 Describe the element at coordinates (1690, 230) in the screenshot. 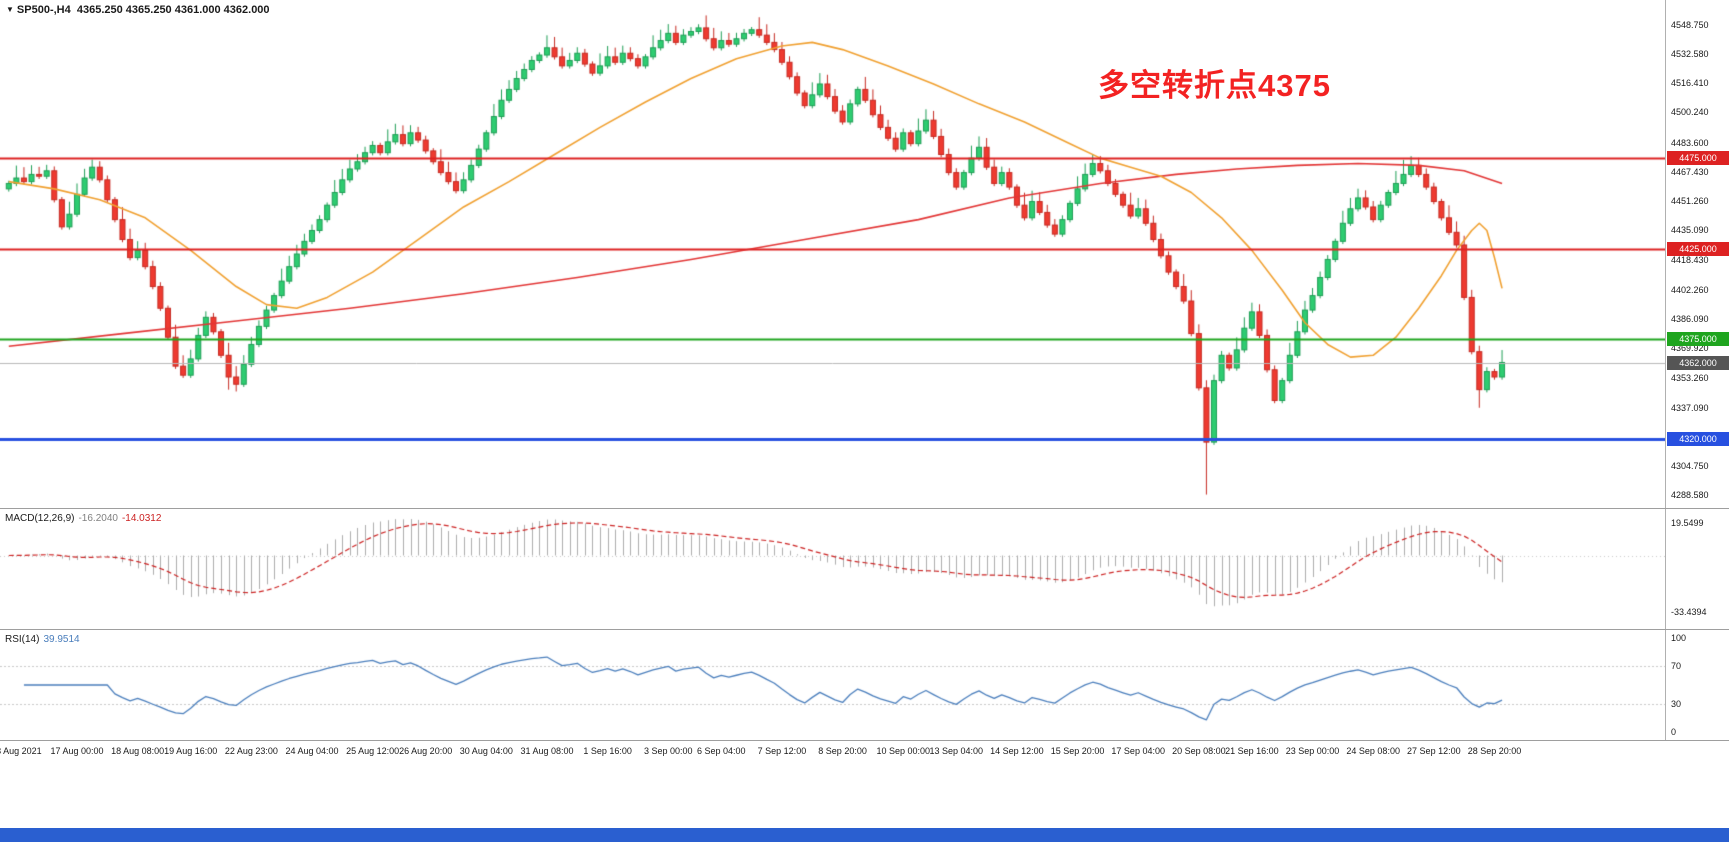

I see `price-tick: 4435.090` at that location.